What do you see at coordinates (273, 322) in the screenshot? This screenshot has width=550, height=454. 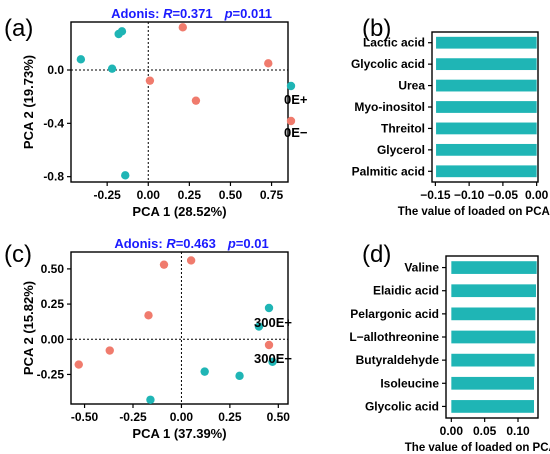 I see `legend-label: 300E+` at bounding box center [273, 322].